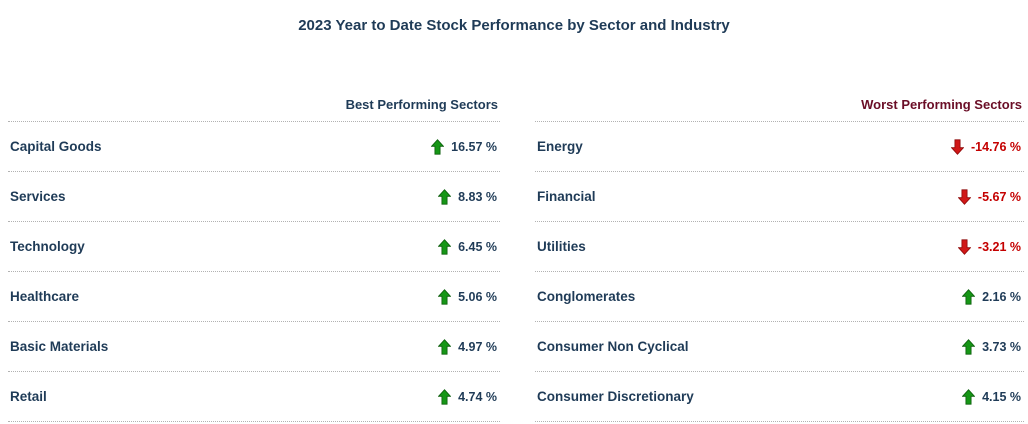 This screenshot has width=1028, height=424. I want to click on sector-label: Basic Materials, so click(59, 346).